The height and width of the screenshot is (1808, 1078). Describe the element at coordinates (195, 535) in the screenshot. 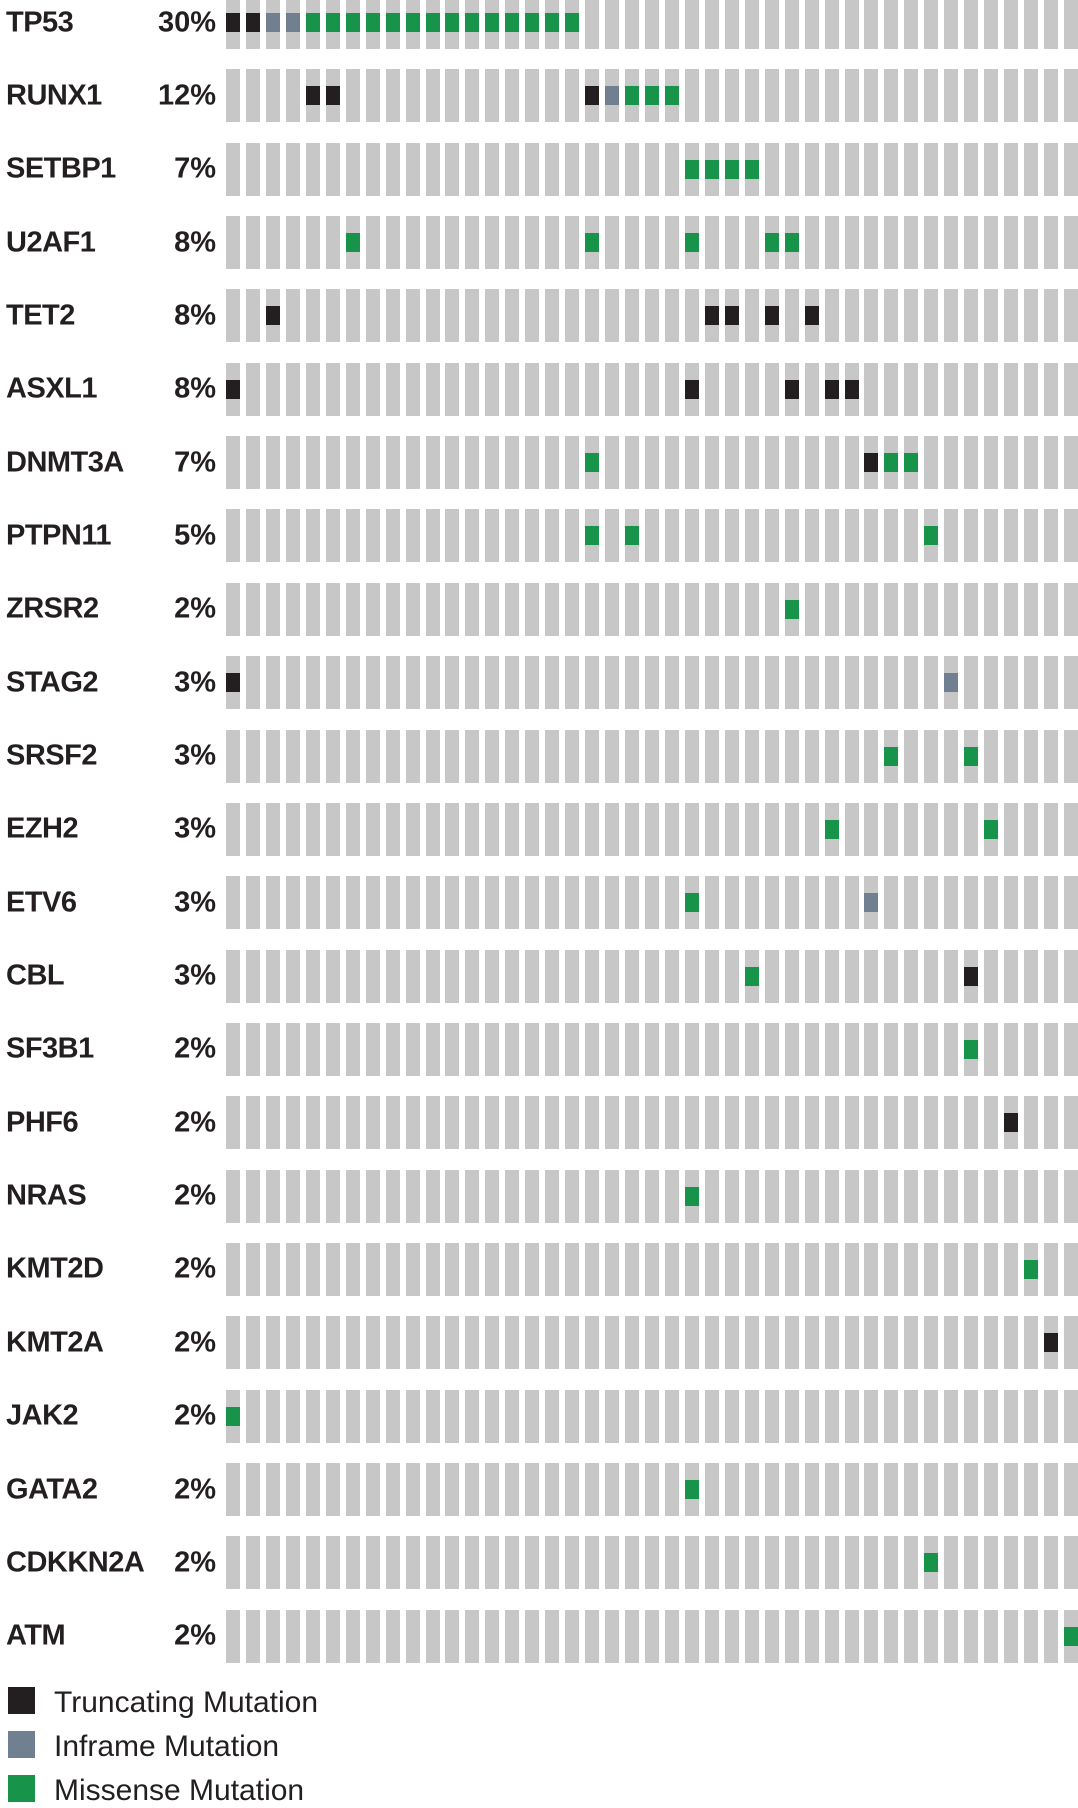

I see `gene-frequency: 5%` at that location.